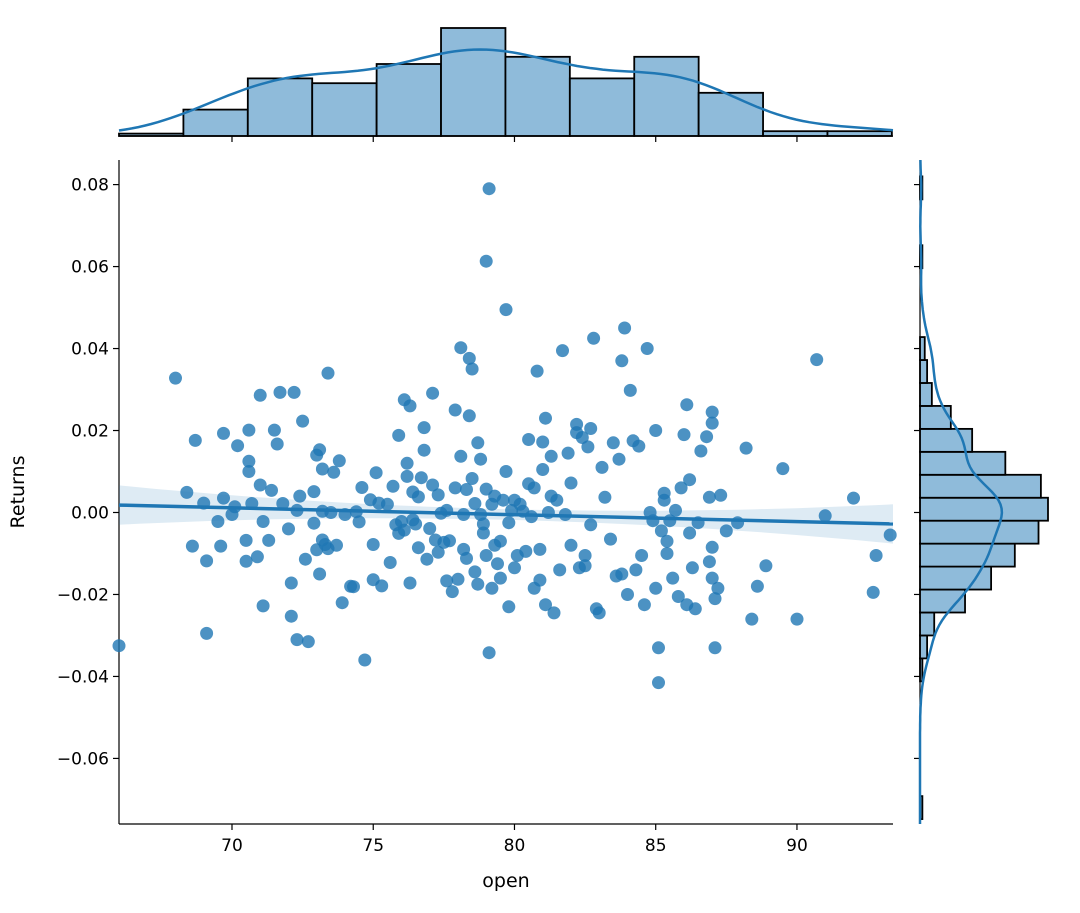 This screenshot has width=1080, height=913. I want to click on right-kde-curve, so click(961, 491).